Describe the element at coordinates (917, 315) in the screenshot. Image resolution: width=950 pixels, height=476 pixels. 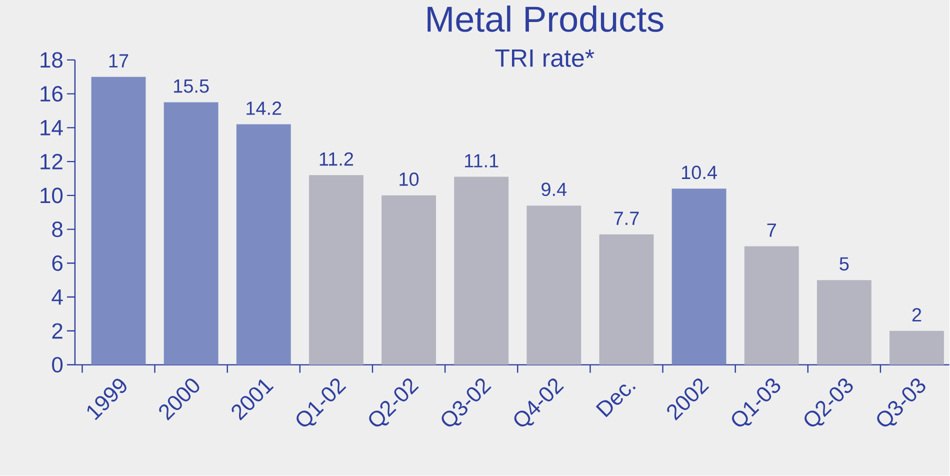
I see `data-label: 2` at that location.